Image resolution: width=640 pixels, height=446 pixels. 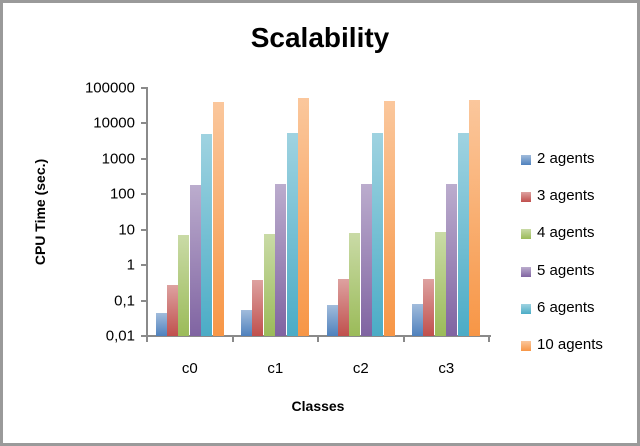 I want to click on legend-label: 6 agents, so click(x=566, y=307).